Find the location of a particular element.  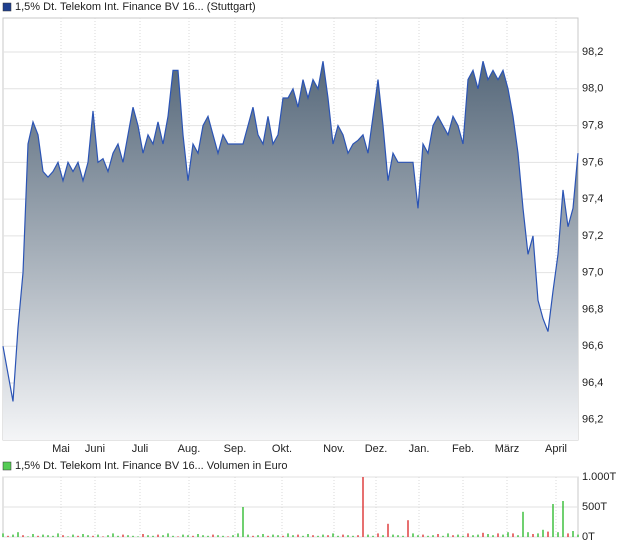

y-tick-label: 1.000T is located at coordinates (599, 477).